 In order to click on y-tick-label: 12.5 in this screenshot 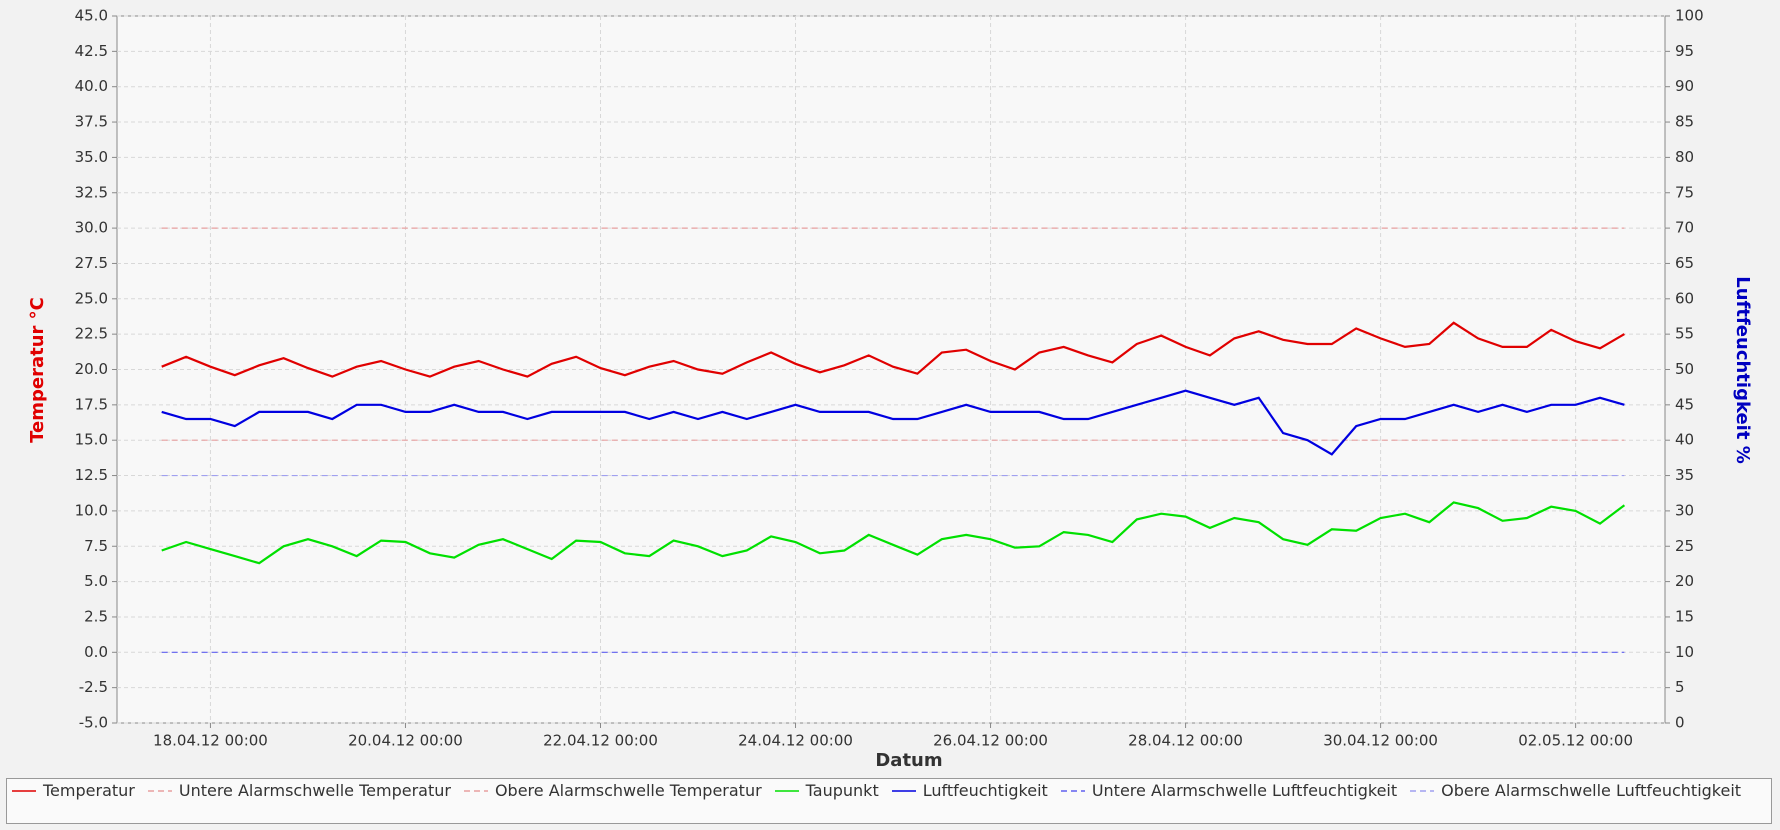, I will do `click(91, 475)`.